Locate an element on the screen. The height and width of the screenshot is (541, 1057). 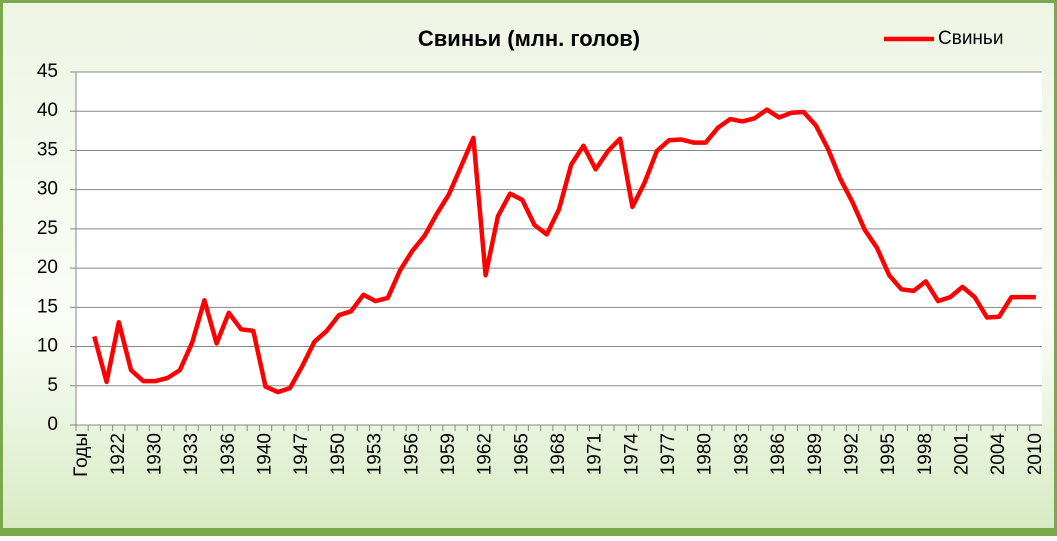
x-tick-label: 1986 is located at coordinates (778, 454).